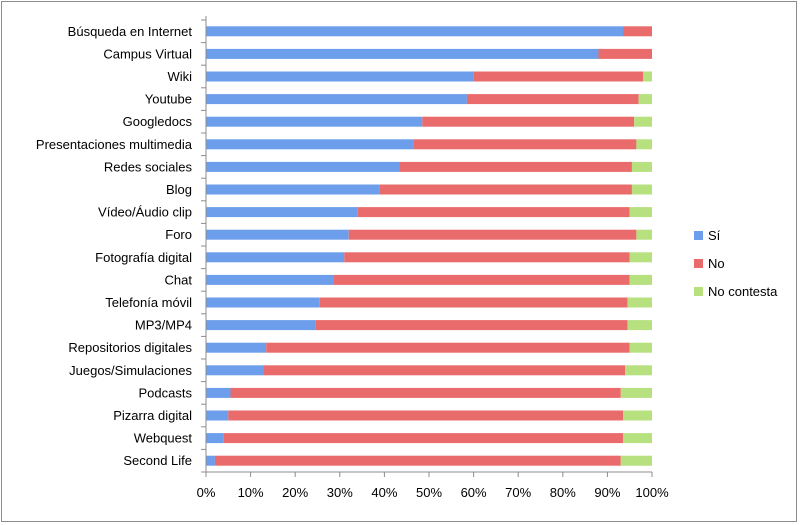  What do you see at coordinates (178, 234) in the screenshot?
I see `category-label: Foro` at bounding box center [178, 234].